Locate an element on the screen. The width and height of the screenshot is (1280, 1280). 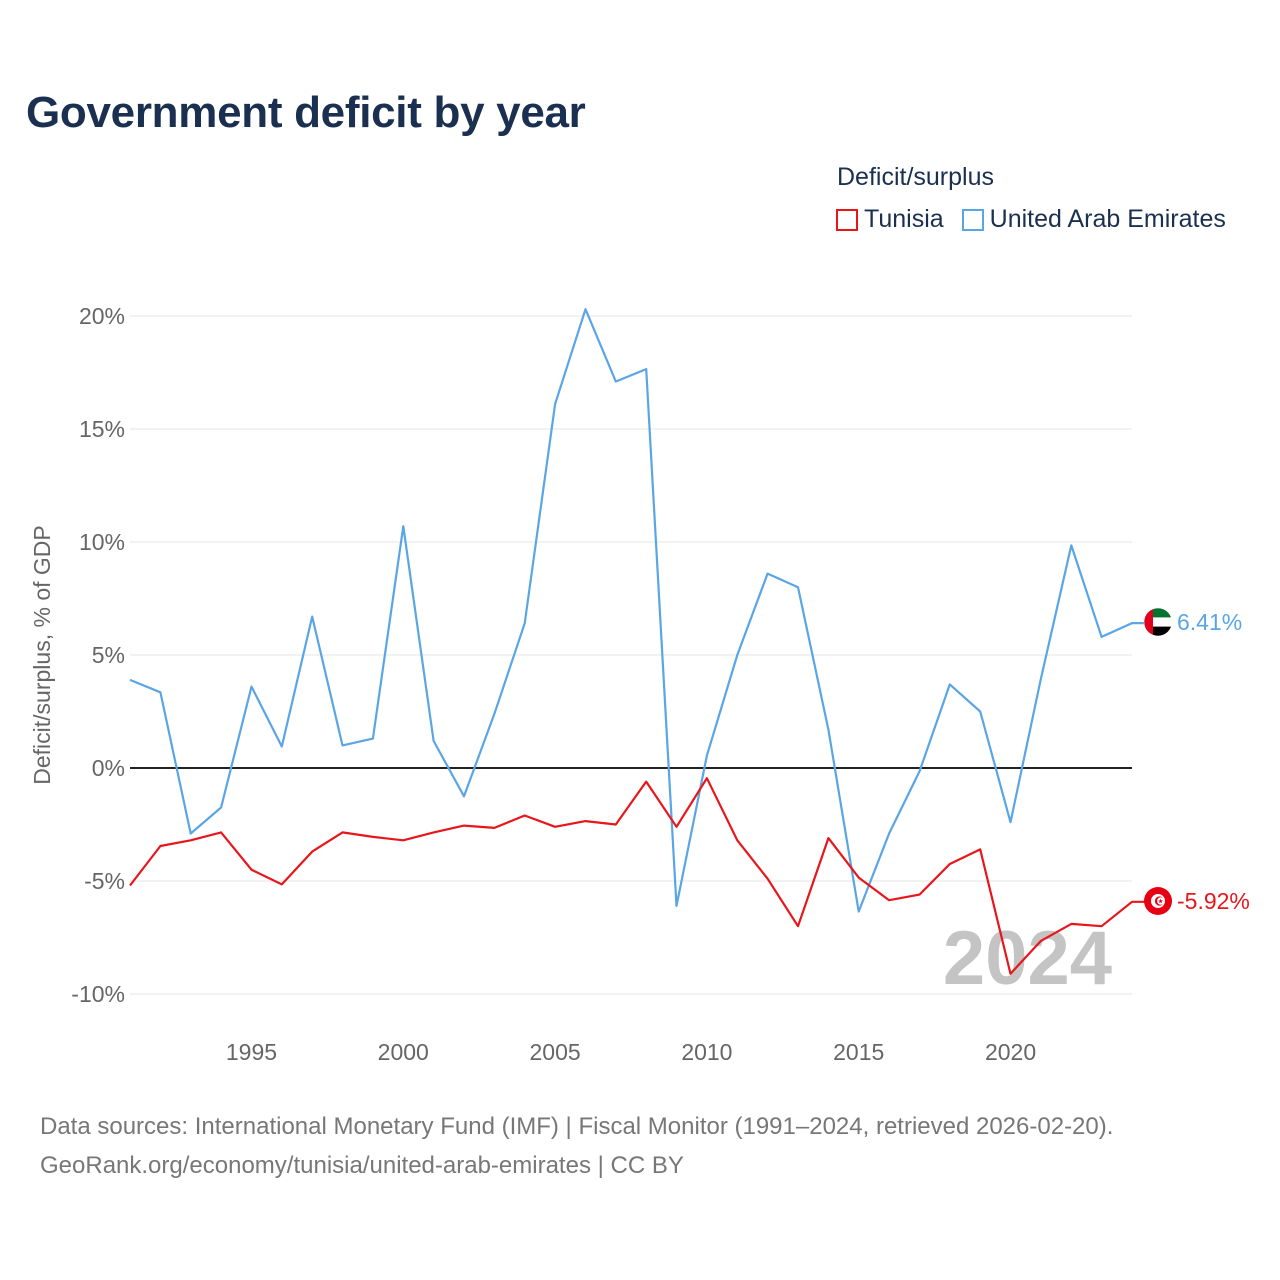
y-tick-label: -10% is located at coordinates (98, 994).